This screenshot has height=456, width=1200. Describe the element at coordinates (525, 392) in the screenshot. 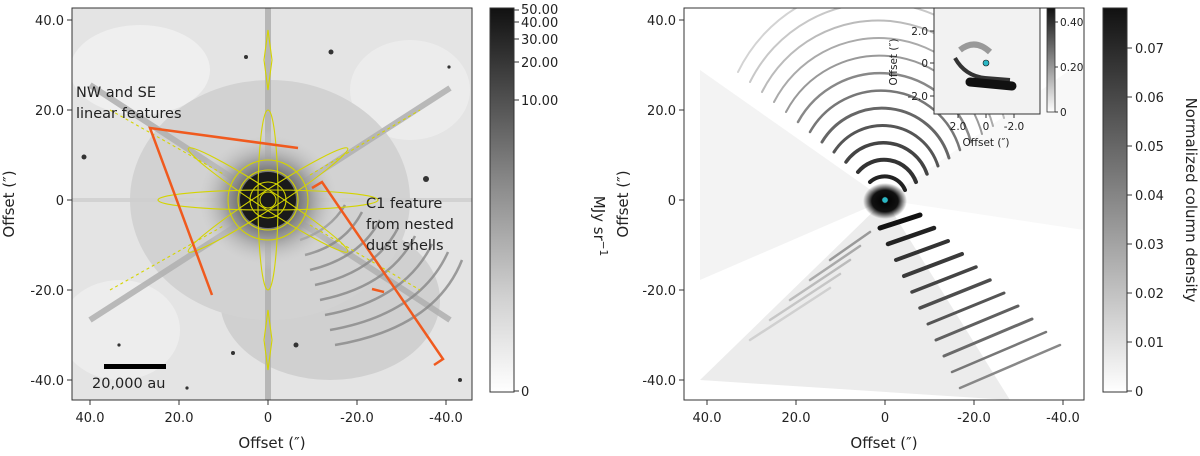

I see `left-cbar-tick: 0` at that location.